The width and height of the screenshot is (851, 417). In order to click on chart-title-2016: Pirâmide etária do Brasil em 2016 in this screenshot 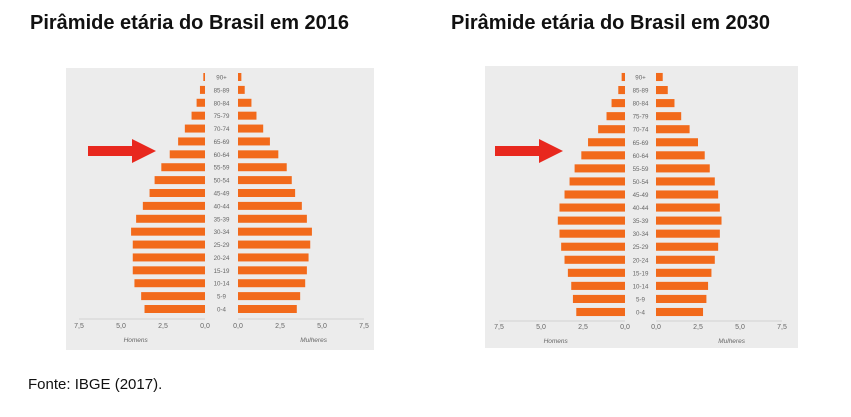, I will do `click(190, 23)`.